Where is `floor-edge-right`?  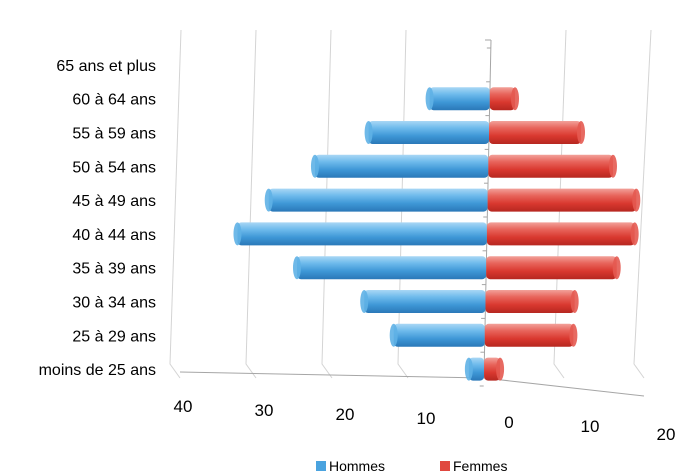
floor-edge-right is located at coordinates (564, 387).